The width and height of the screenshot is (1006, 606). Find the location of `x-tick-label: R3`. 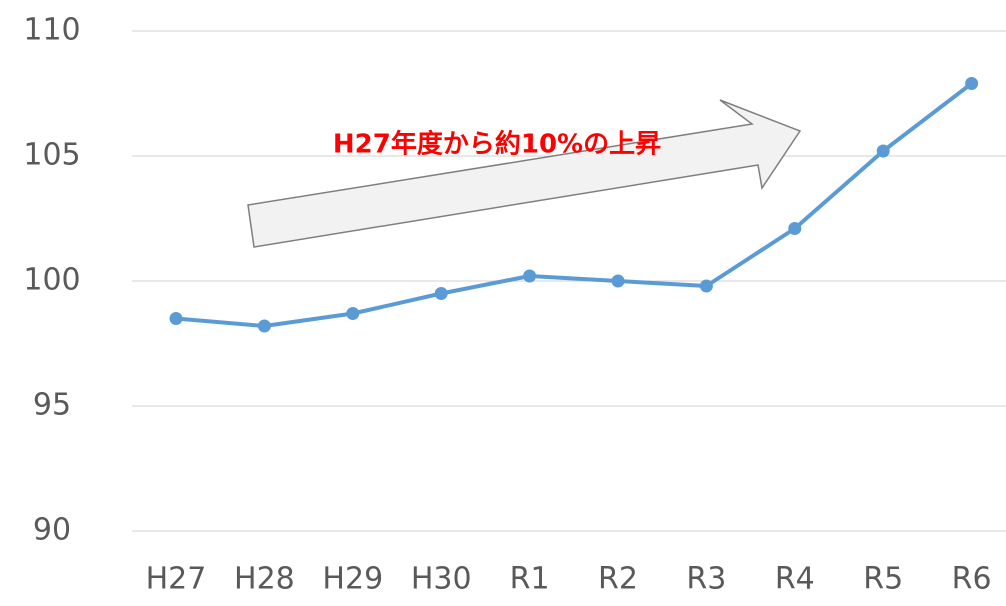

x-tick-label: R3 is located at coordinates (706, 579).